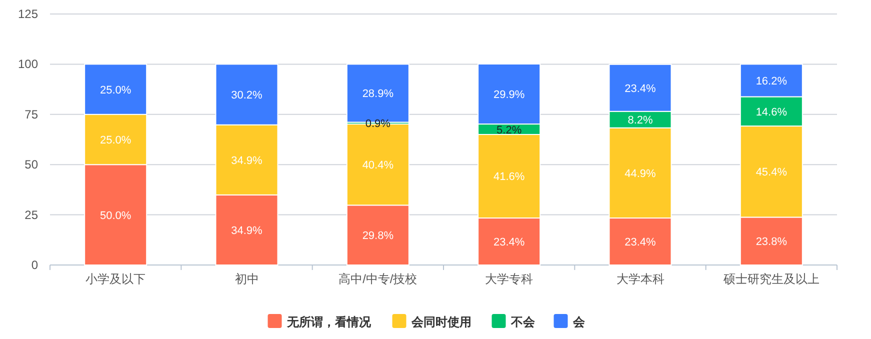 The image size is (871, 339). I want to click on y-tick-label: 75, so click(31, 114).